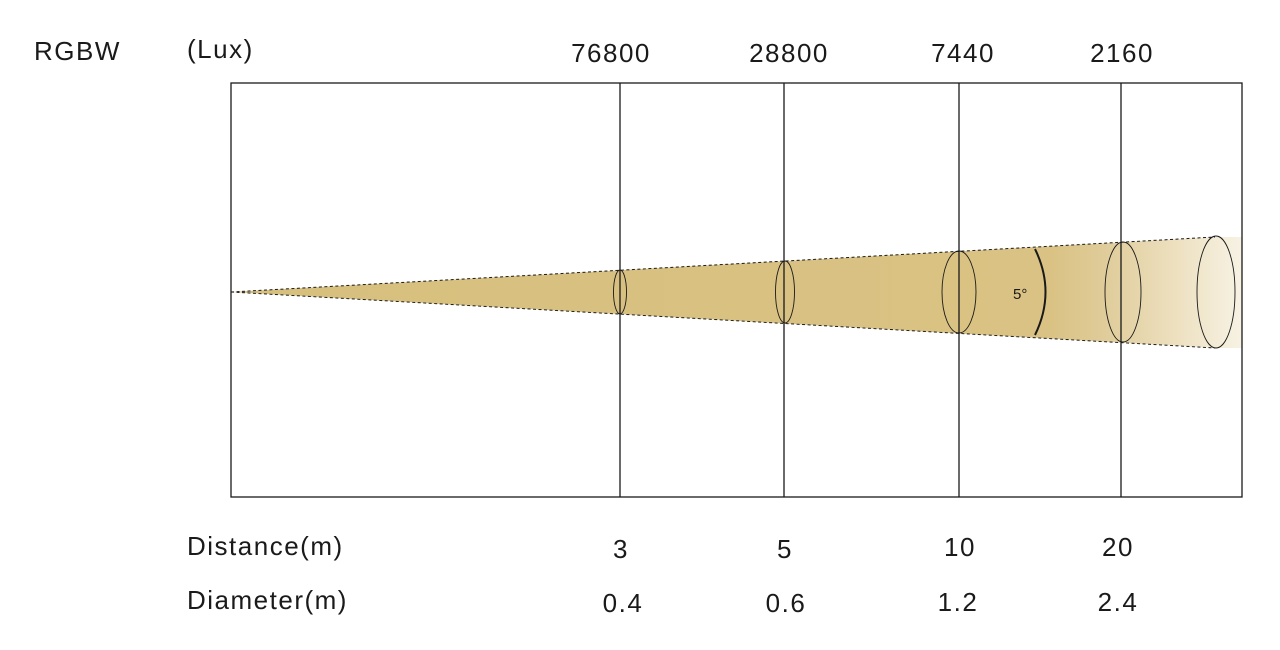  Describe the element at coordinates (77, 51) in the screenshot. I see `chart-title: RGBW` at that location.